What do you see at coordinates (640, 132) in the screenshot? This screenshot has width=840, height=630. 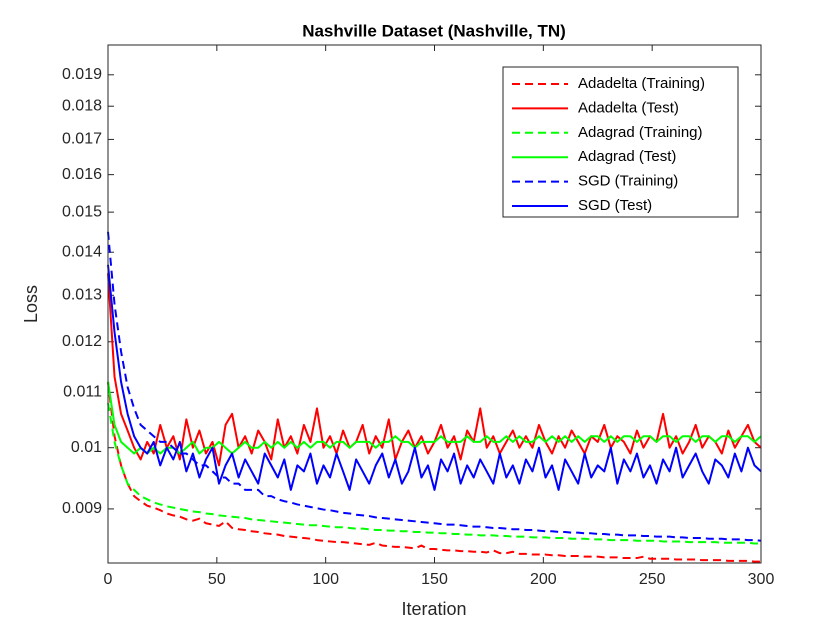 I see `legend-label: Adagrad (Training)` at bounding box center [640, 132].